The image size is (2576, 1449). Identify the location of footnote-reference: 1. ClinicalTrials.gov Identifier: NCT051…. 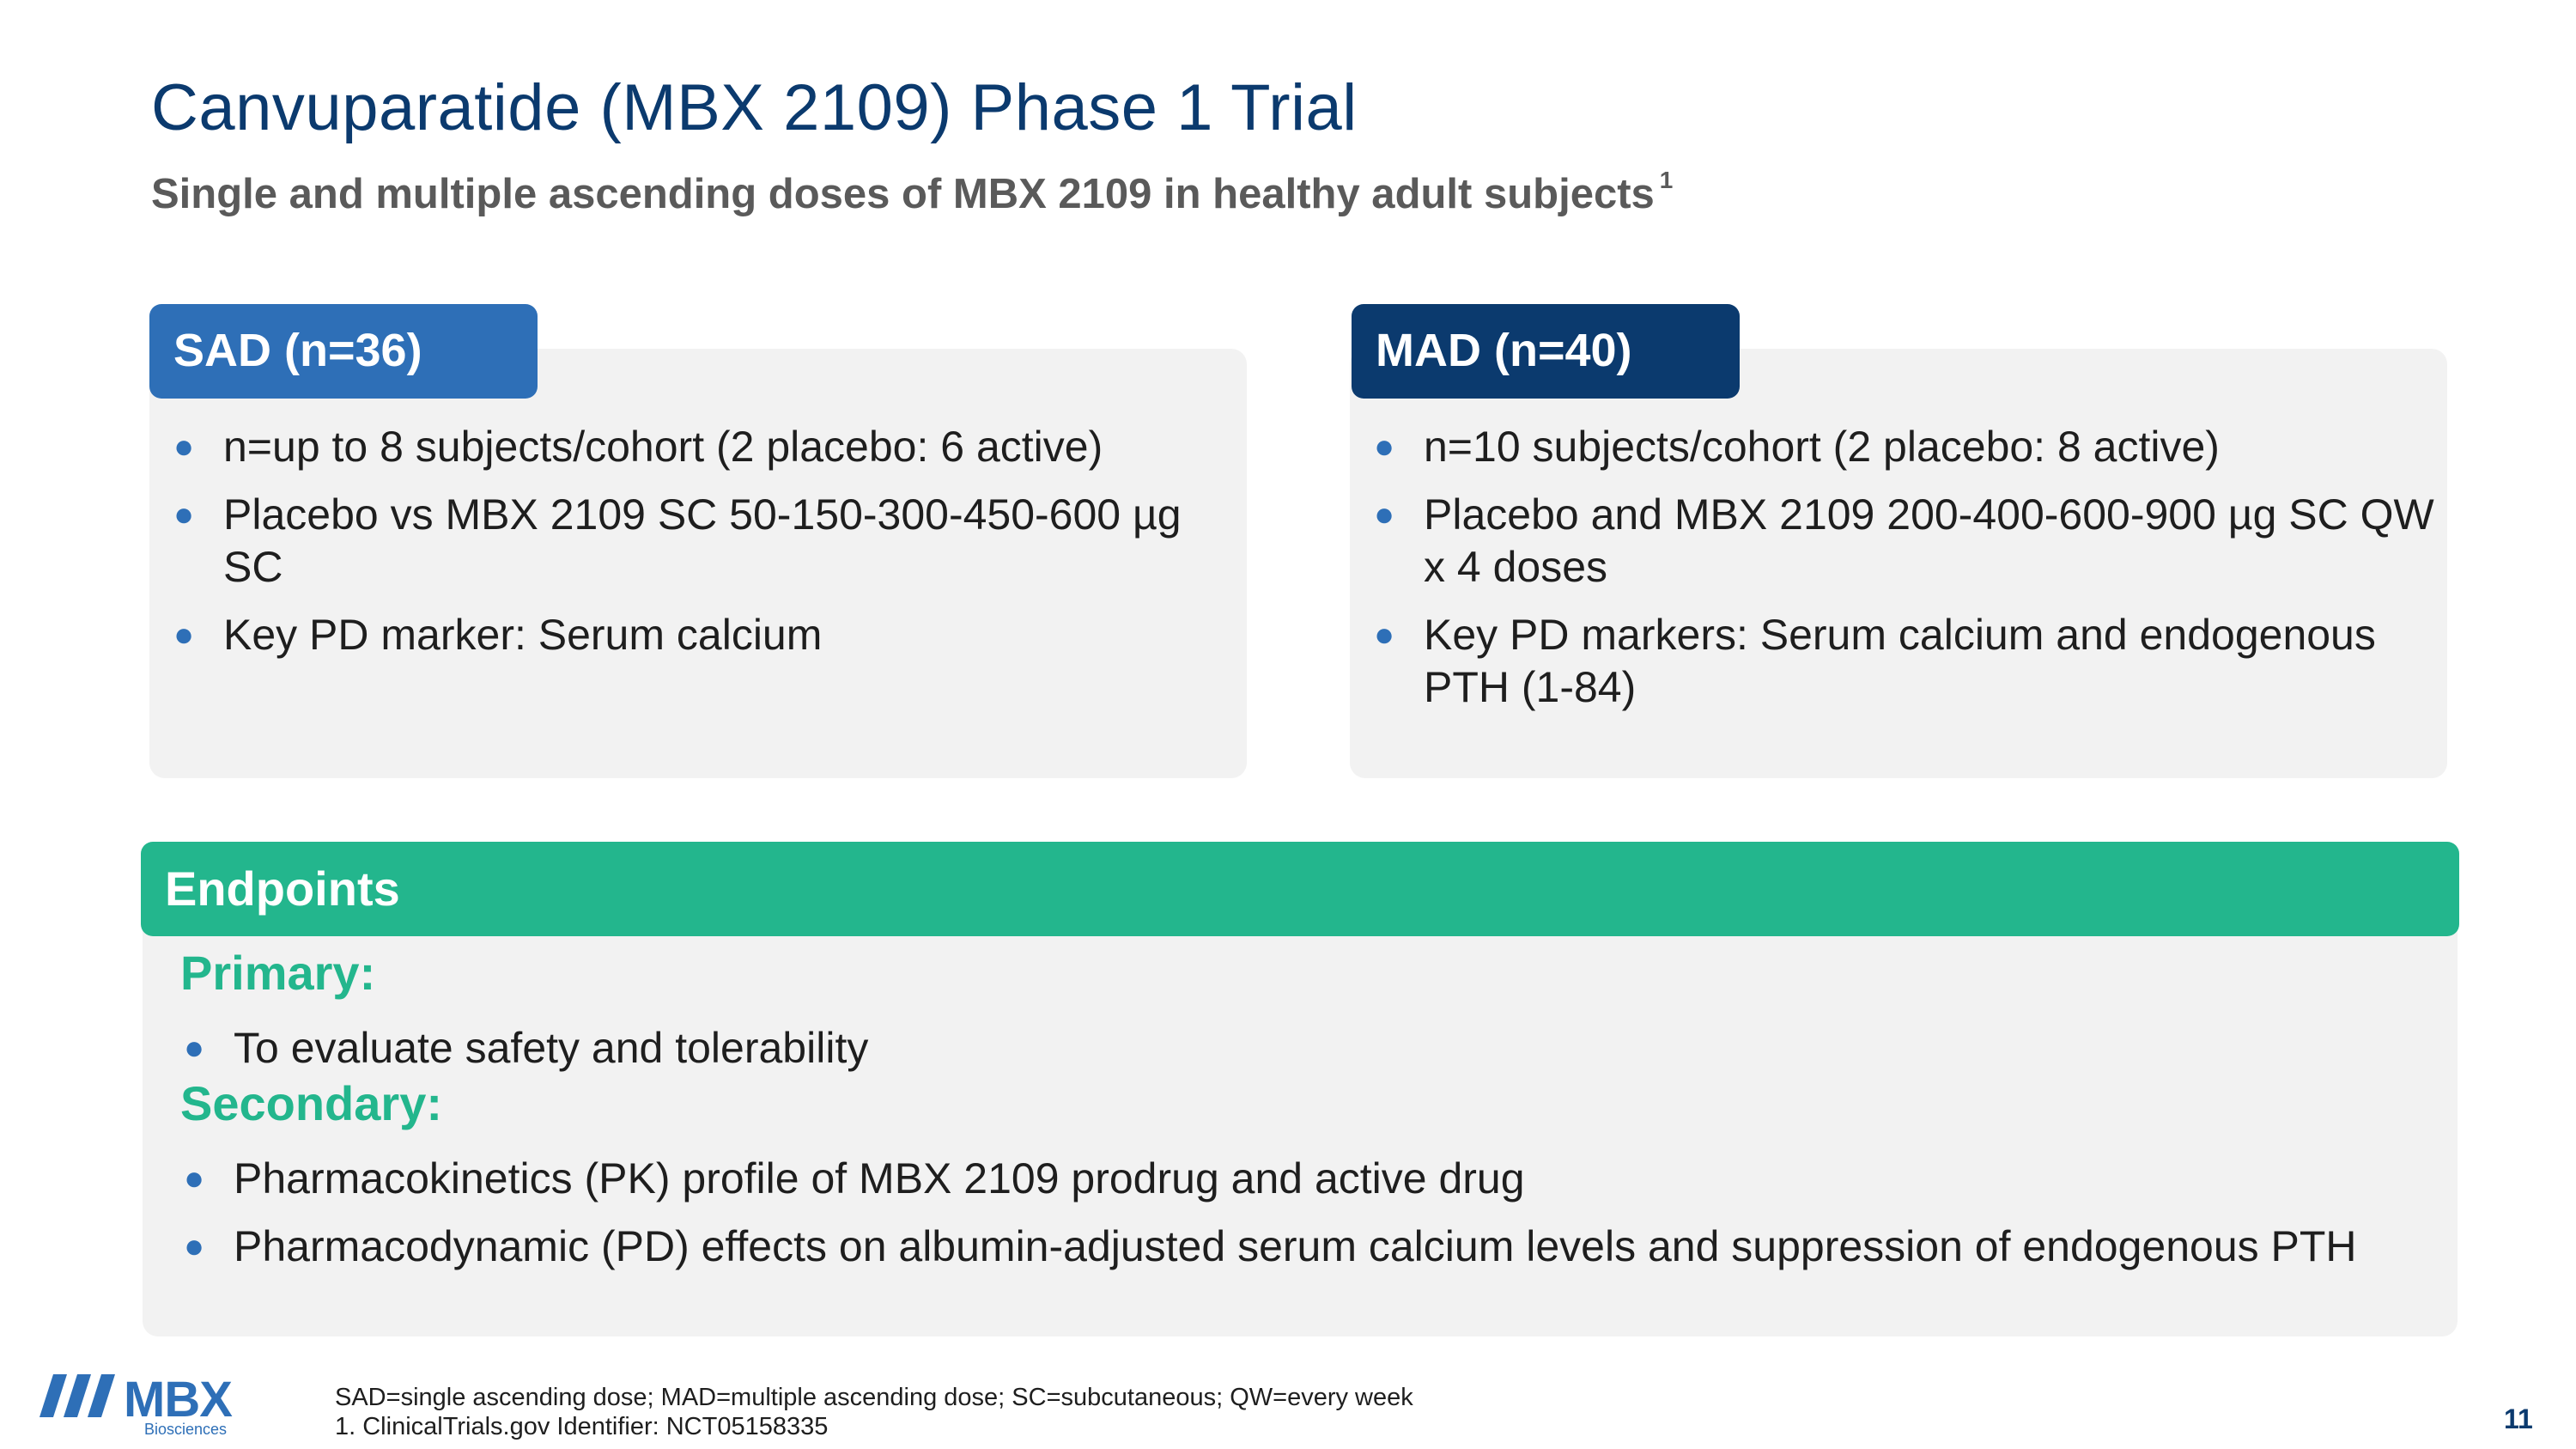
(582, 1426).